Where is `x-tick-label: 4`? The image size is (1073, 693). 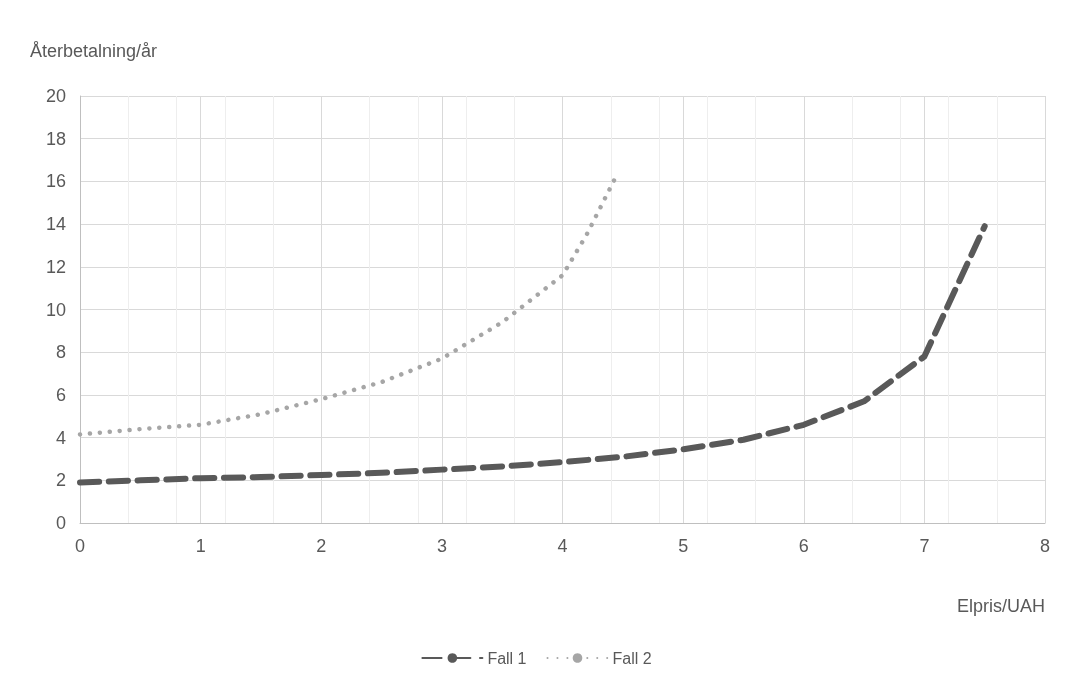
x-tick-label: 4 is located at coordinates (562, 546).